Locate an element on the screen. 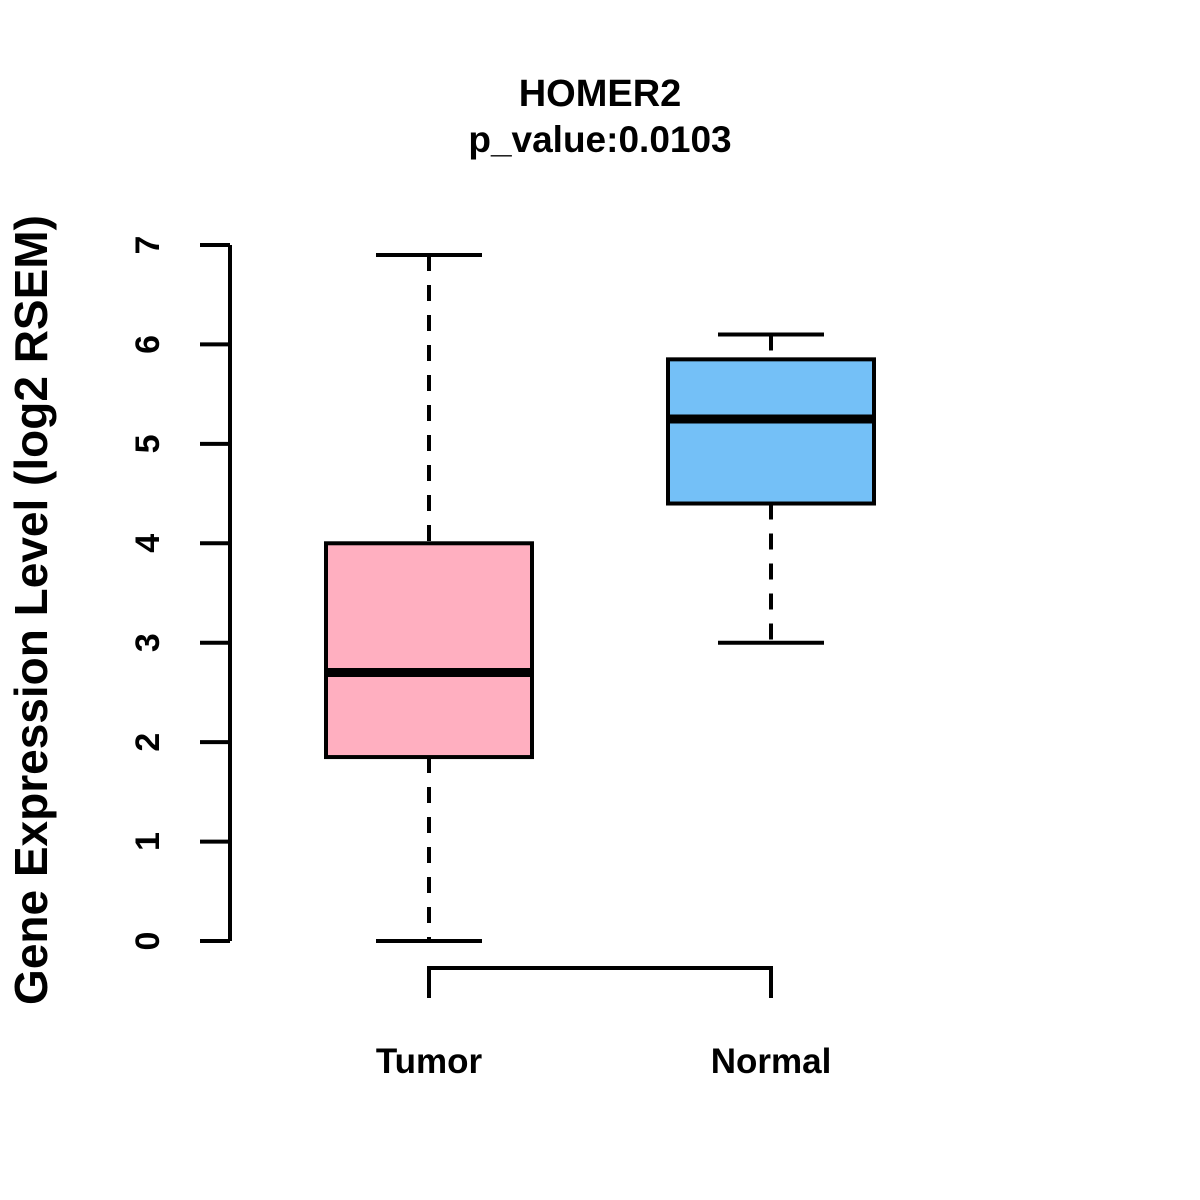 Image resolution: width=1200 pixels, height=1200 pixels. tumor-iqr-box is located at coordinates (429, 650).